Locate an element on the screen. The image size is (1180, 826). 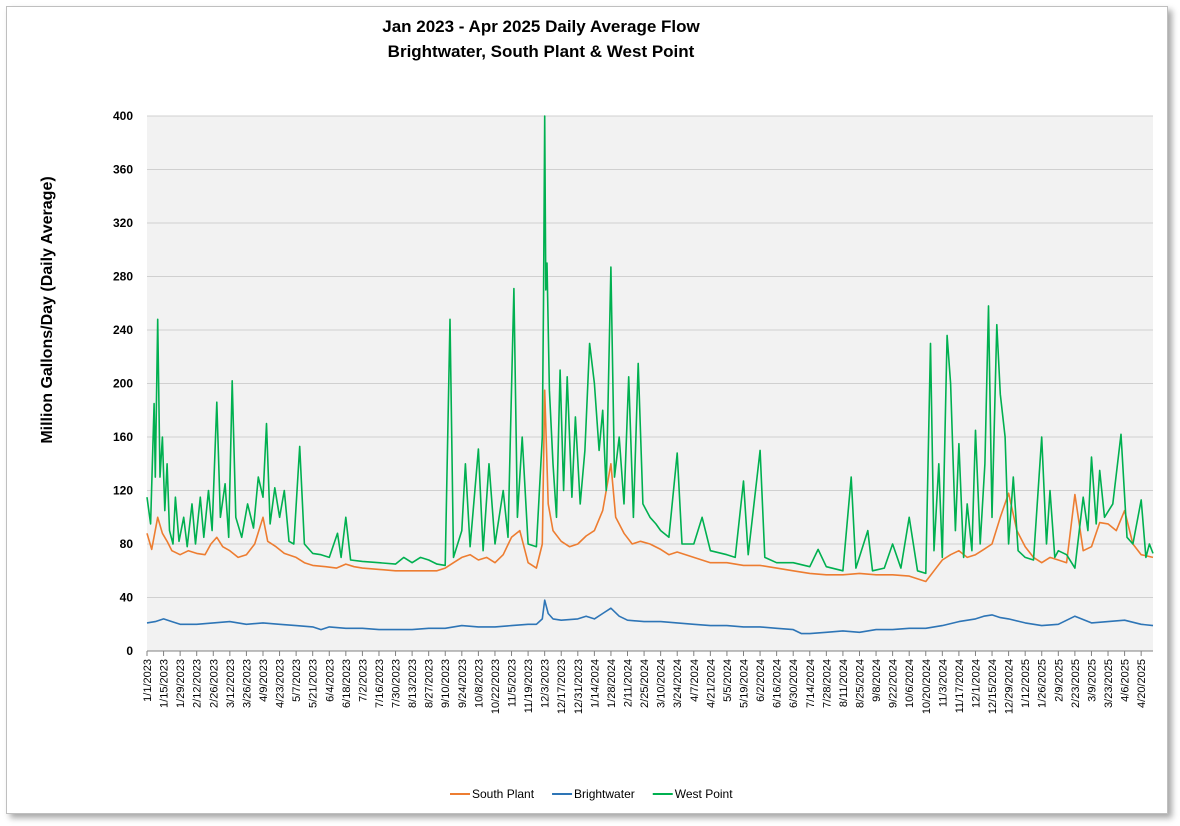
legend-label: Brightwater is located at coordinates (604, 794).